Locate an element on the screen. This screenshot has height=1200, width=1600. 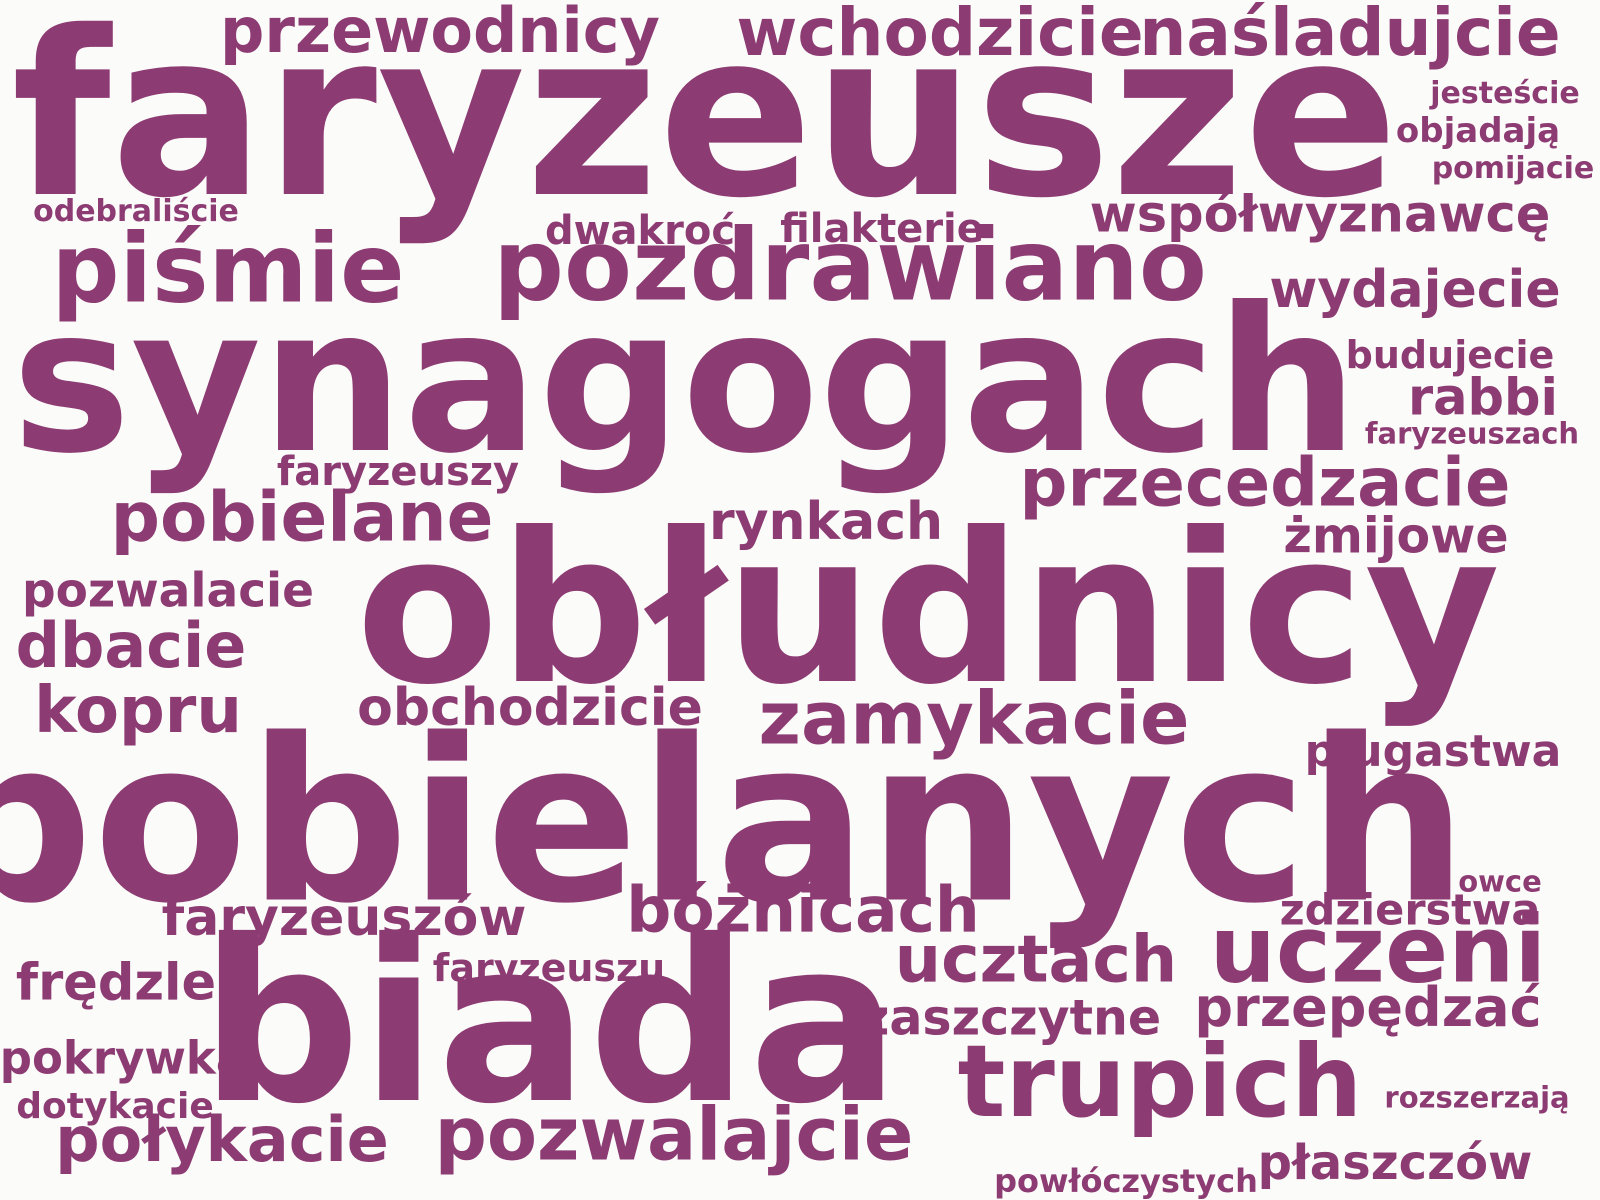
word: płaszczów is located at coordinates (1395, 1163).